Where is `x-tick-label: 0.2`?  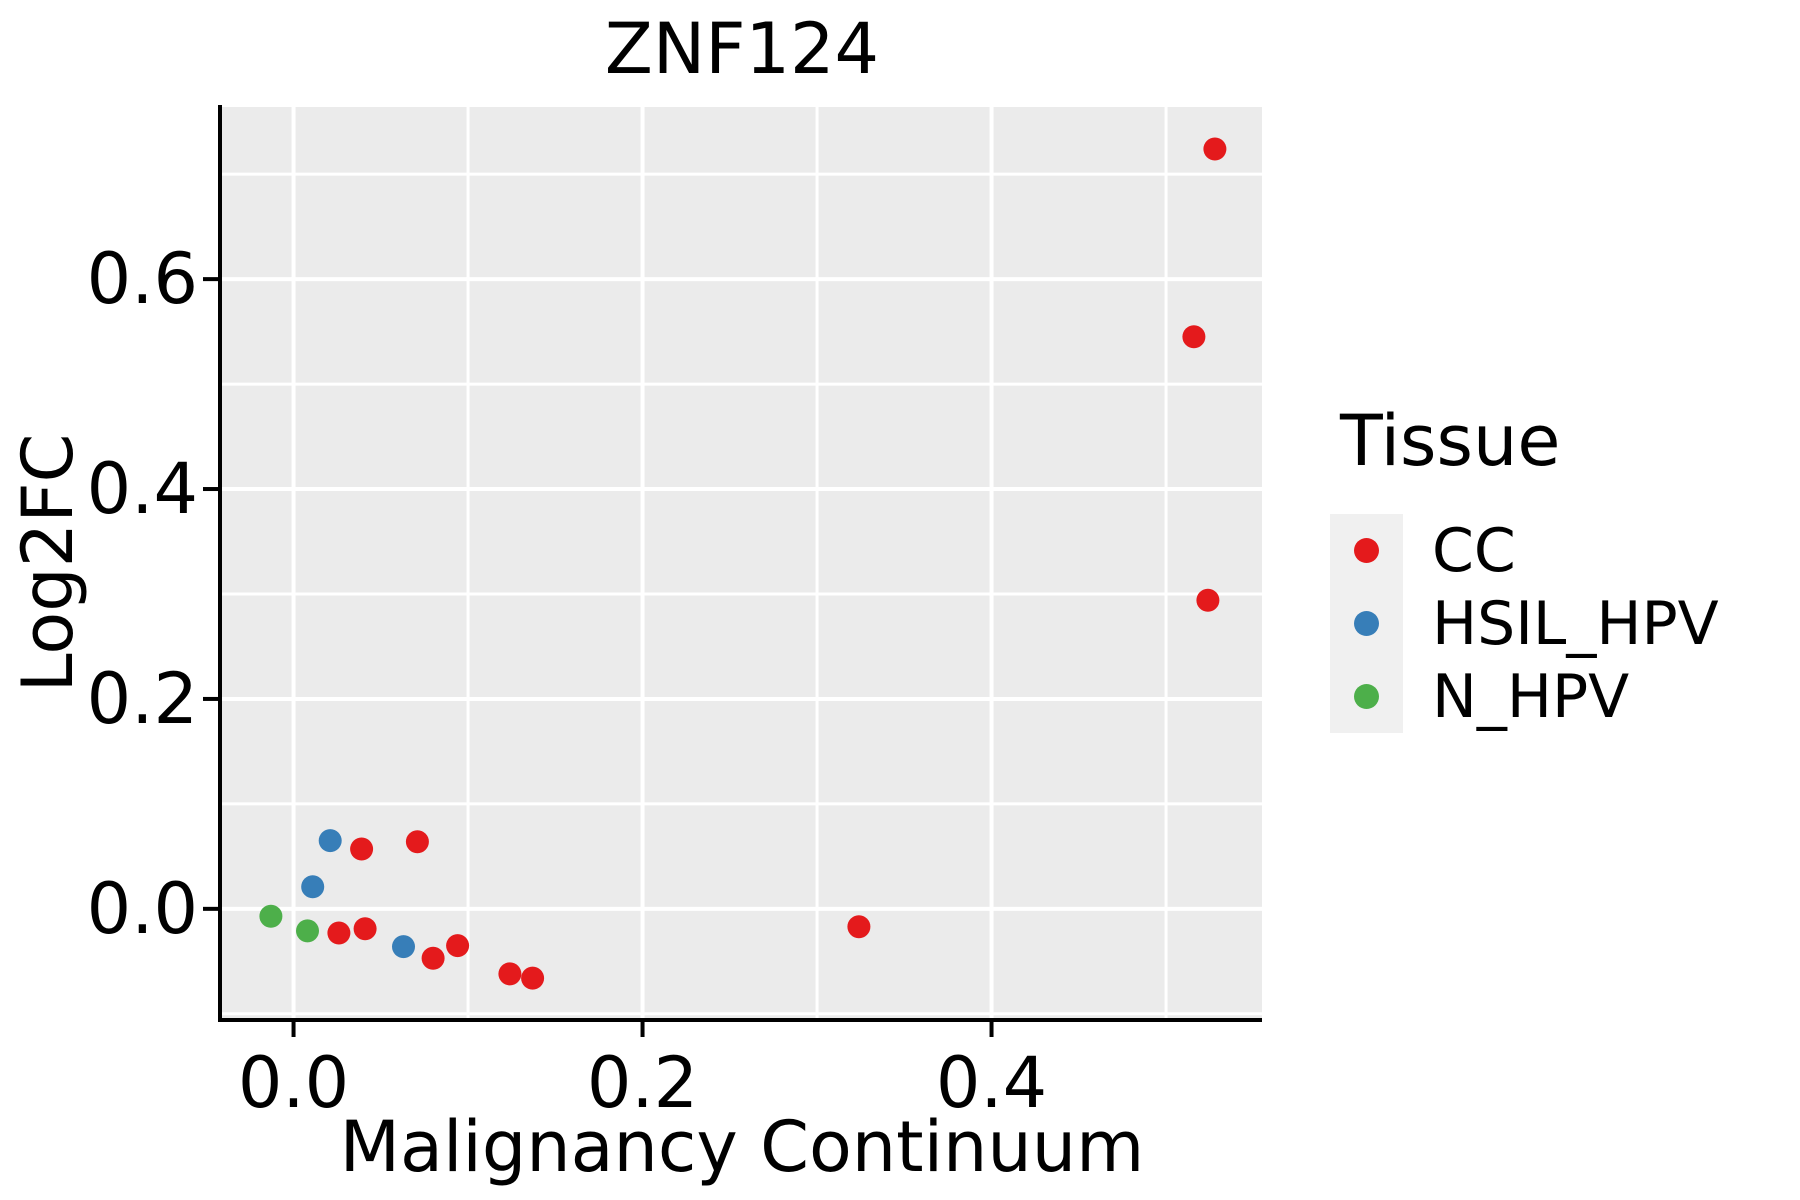 x-tick-label: 0.2 is located at coordinates (642, 1083).